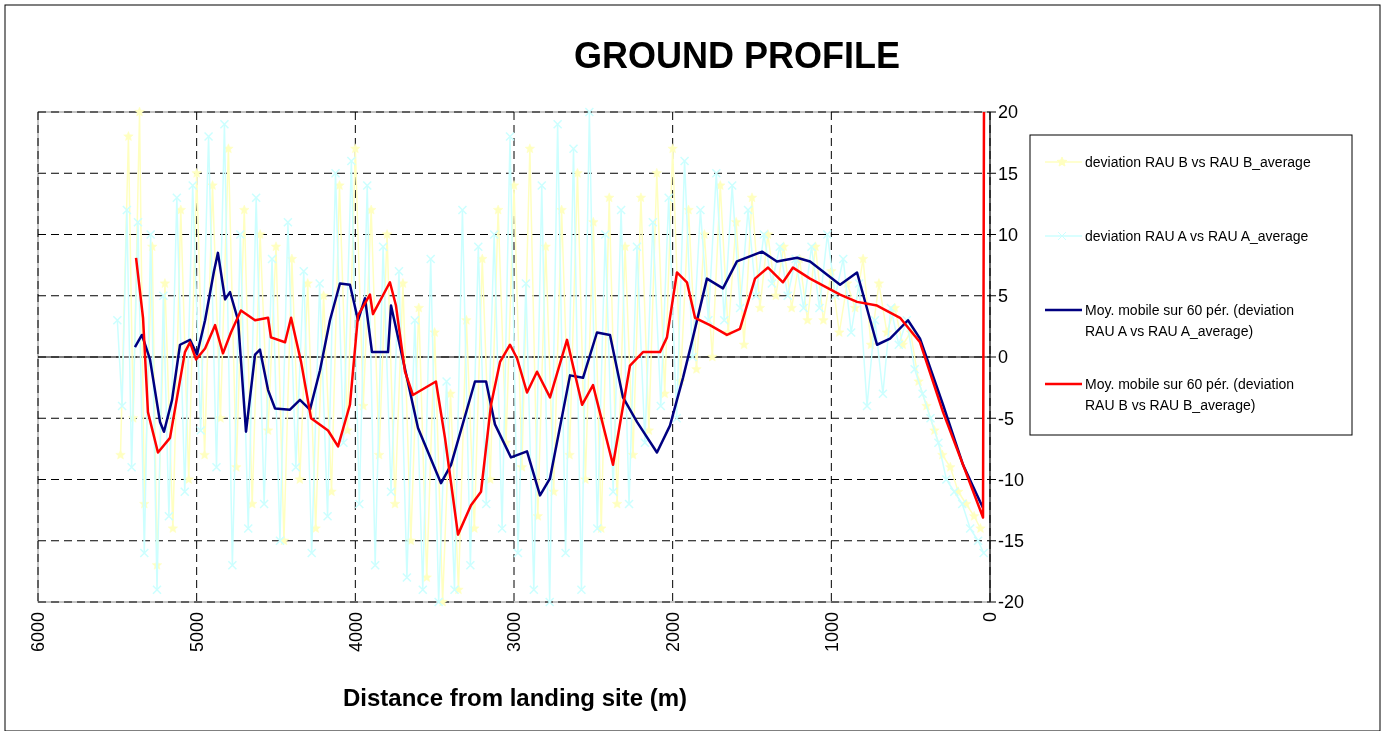 Image resolution: width=1385 pixels, height=731 pixels. I want to click on y-tick-label: -15, so click(1011, 541).